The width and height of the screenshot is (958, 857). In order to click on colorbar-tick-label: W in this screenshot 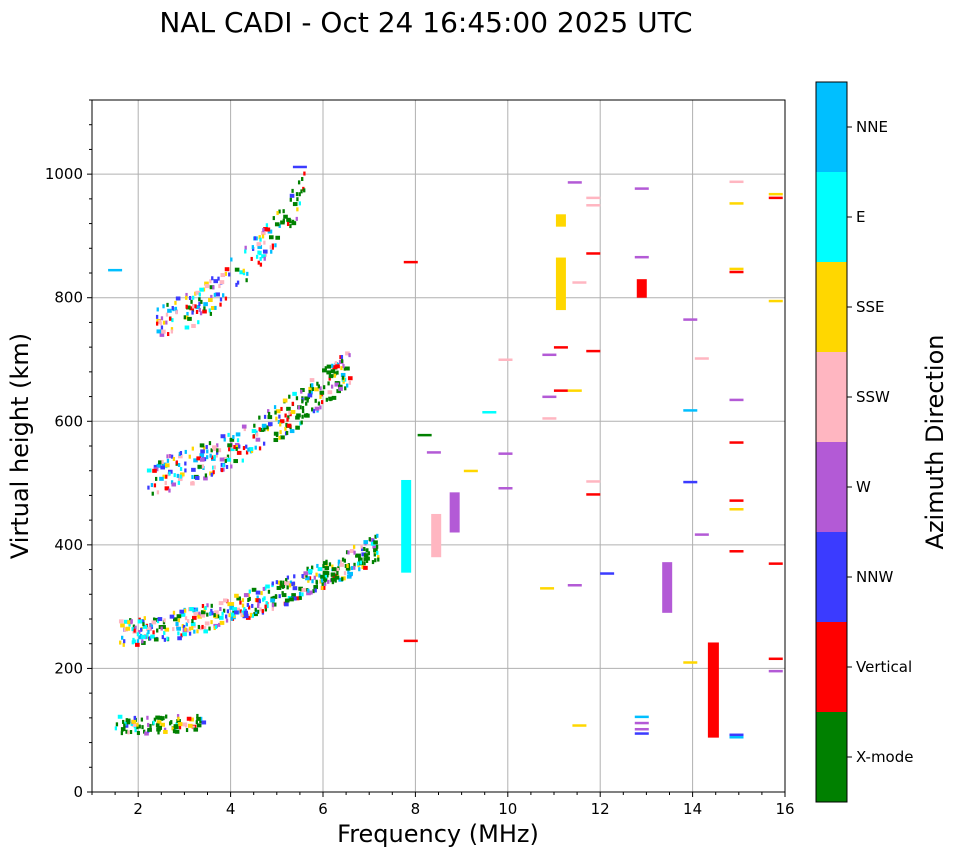, I will do `click(863, 487)`.